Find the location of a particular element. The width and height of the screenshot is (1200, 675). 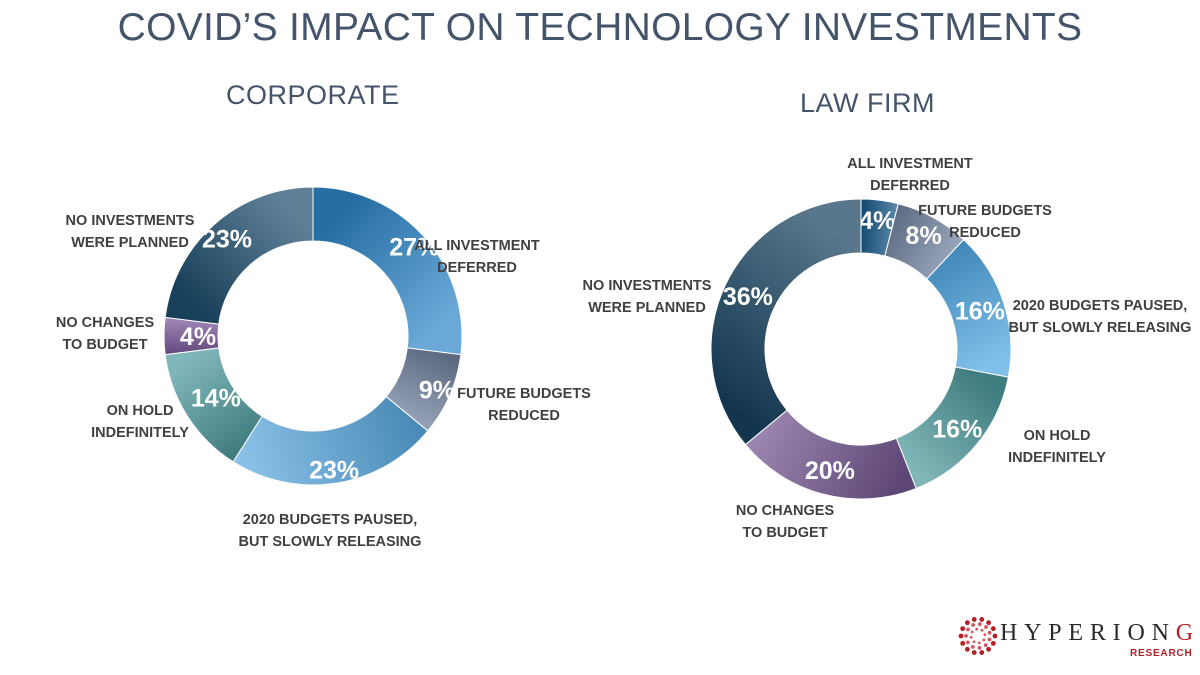

law-firm-chart-title: LAW FIRM is located at coordinates (867, 103).